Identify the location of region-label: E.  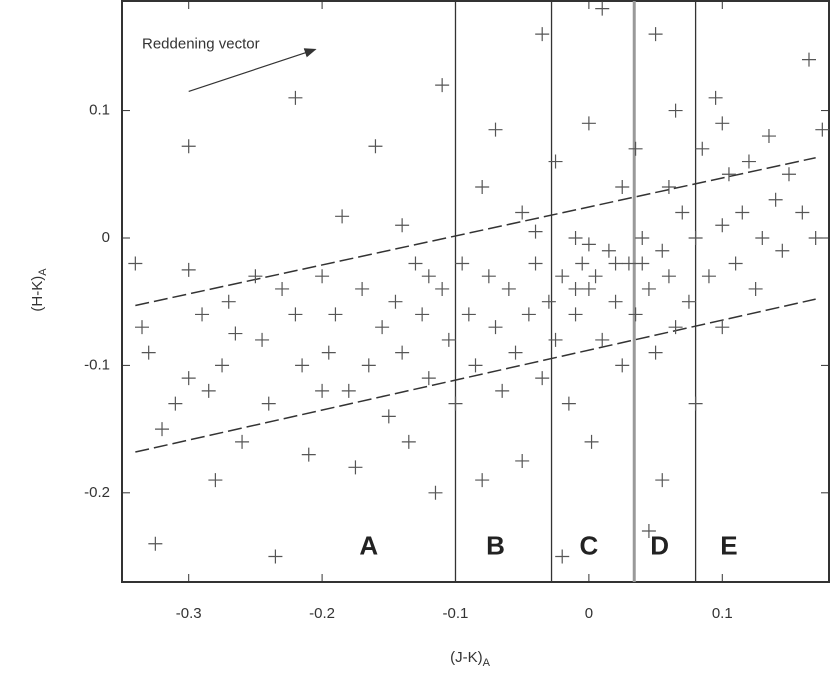
(728, 545).